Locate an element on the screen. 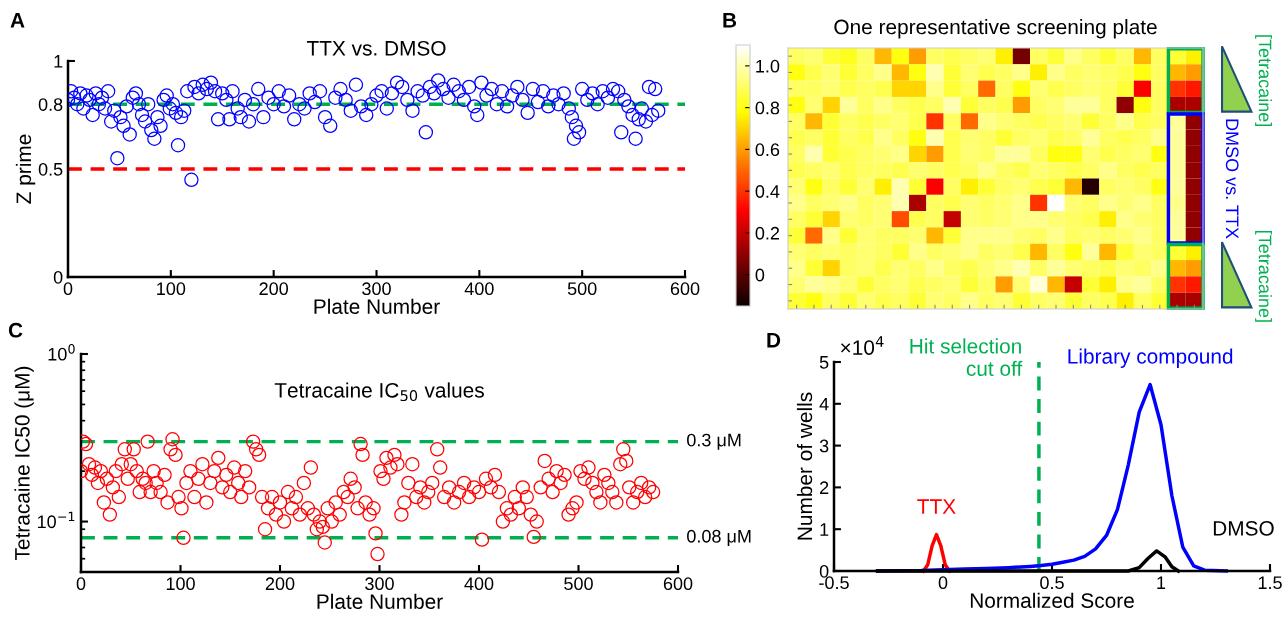 This screenshot has height=626, width=1288. y-tick-label: 5 is located at coordinates (824, 362).